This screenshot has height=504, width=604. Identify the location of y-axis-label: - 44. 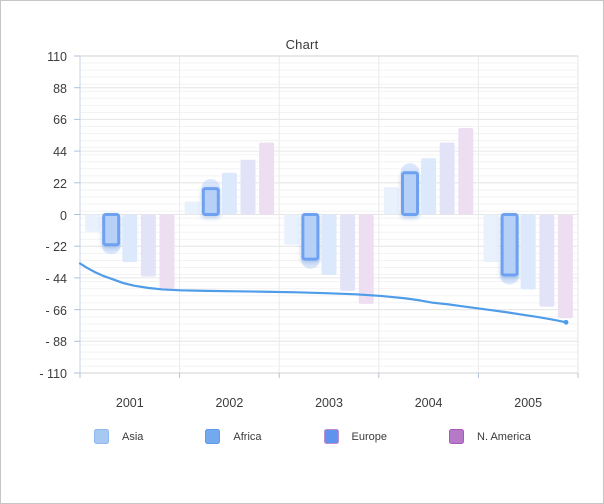
(56, 278).